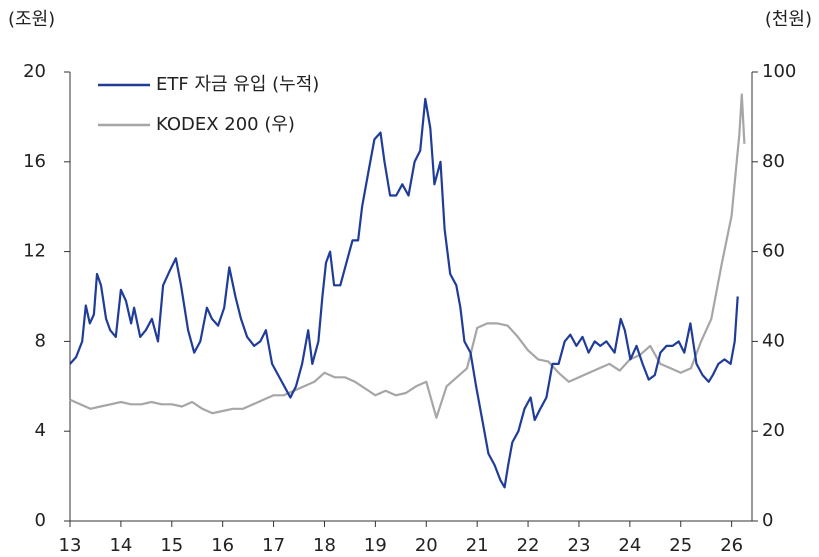  Describe the element at coordinates (237, 84) in the screenshot. I see `legend-label: ETF 자금 유입 (누적)` at that location.